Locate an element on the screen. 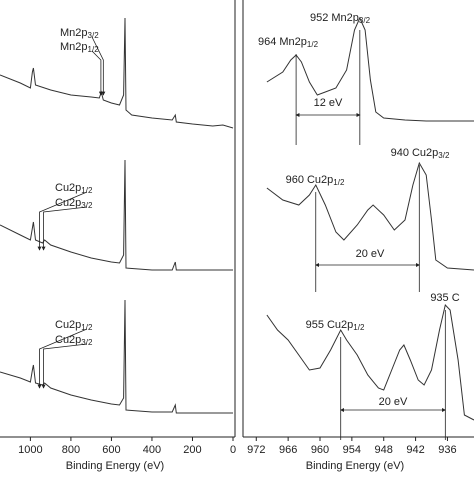 The width and height of the screenshot is (474, 479). label-main: 964 Mn2p is located at coordinates (282, 42).